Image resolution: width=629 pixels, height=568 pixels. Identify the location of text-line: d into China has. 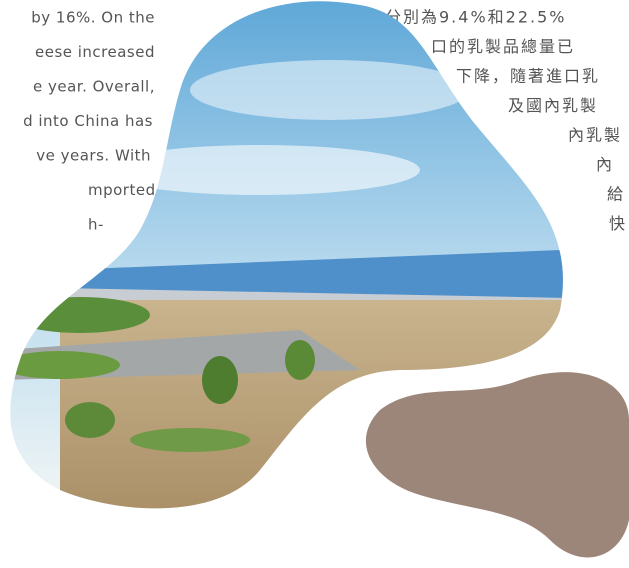
(88, 121).